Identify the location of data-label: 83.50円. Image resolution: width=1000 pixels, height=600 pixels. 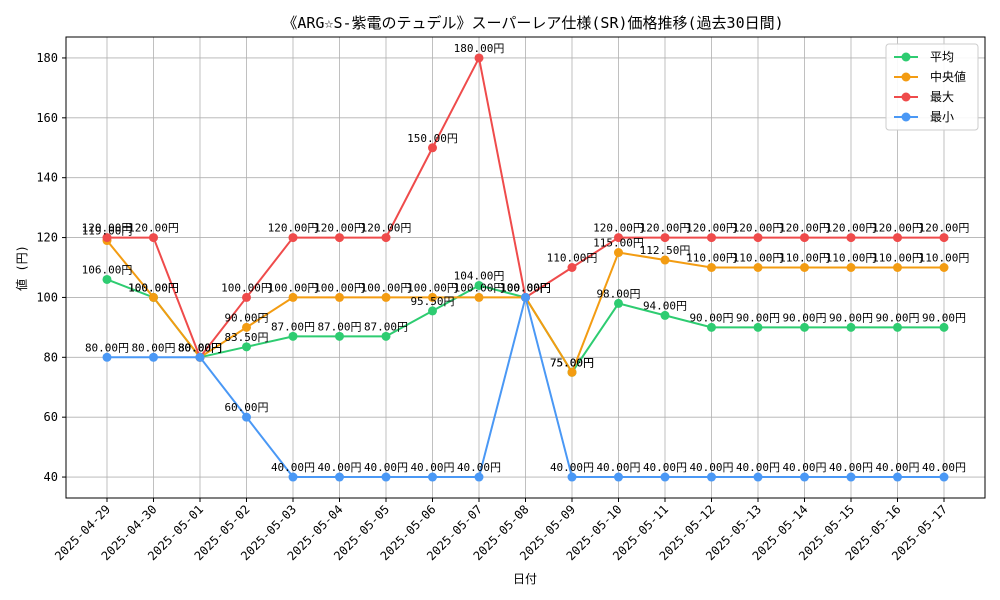
(246, 337).